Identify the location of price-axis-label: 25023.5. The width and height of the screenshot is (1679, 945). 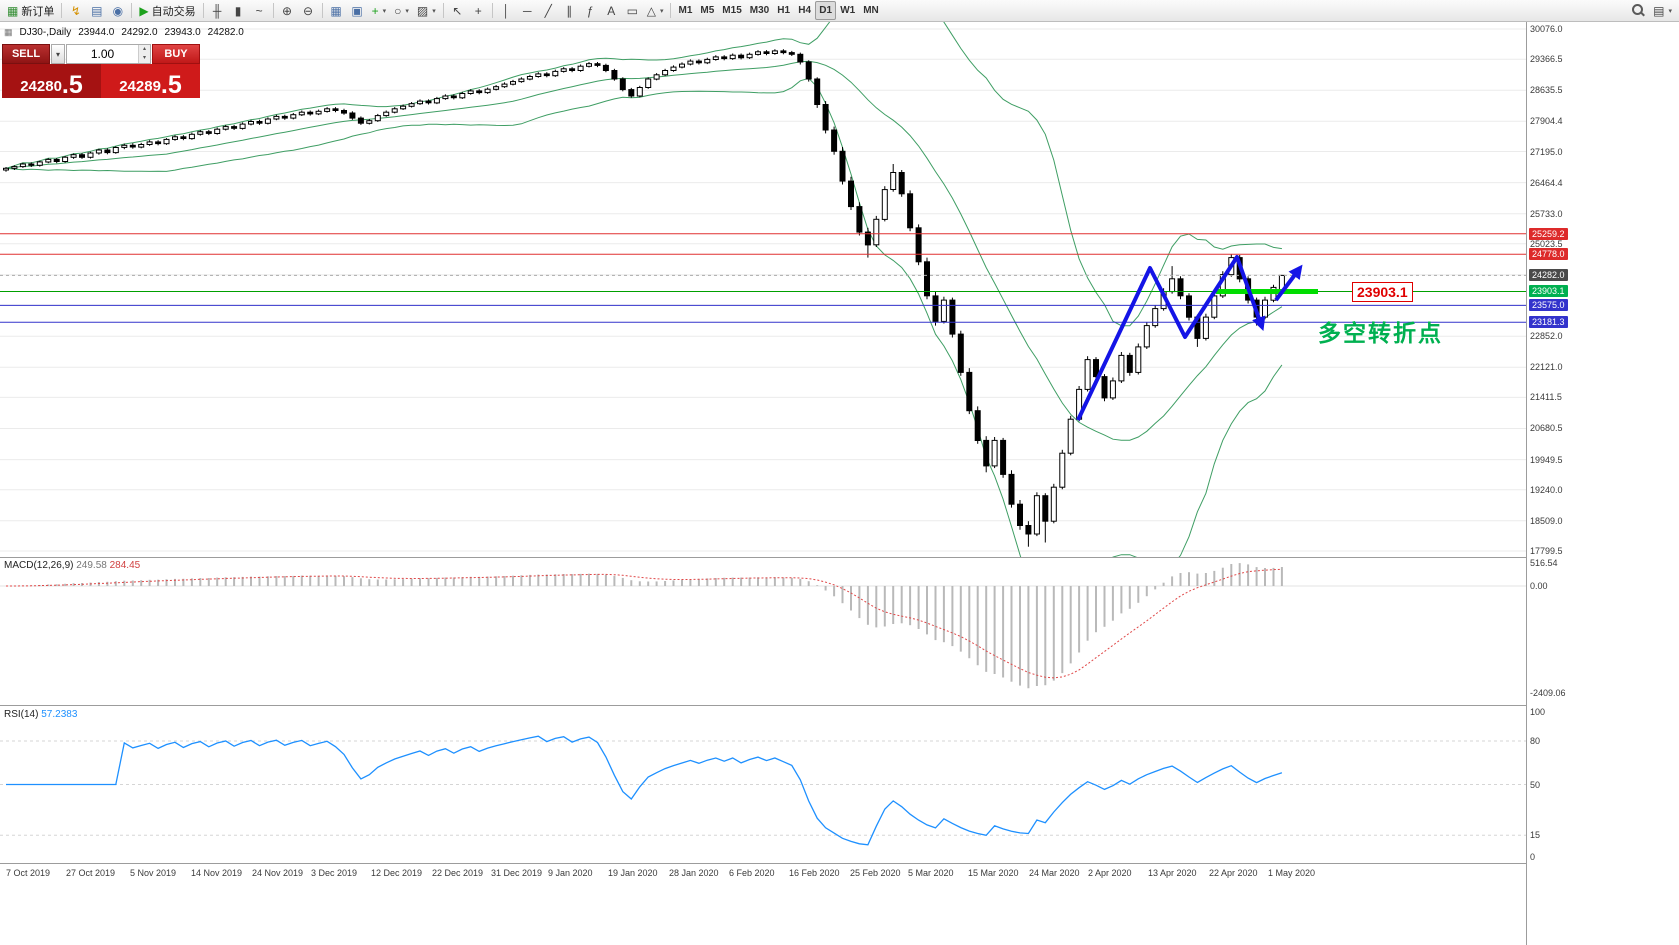
(1546, 244).